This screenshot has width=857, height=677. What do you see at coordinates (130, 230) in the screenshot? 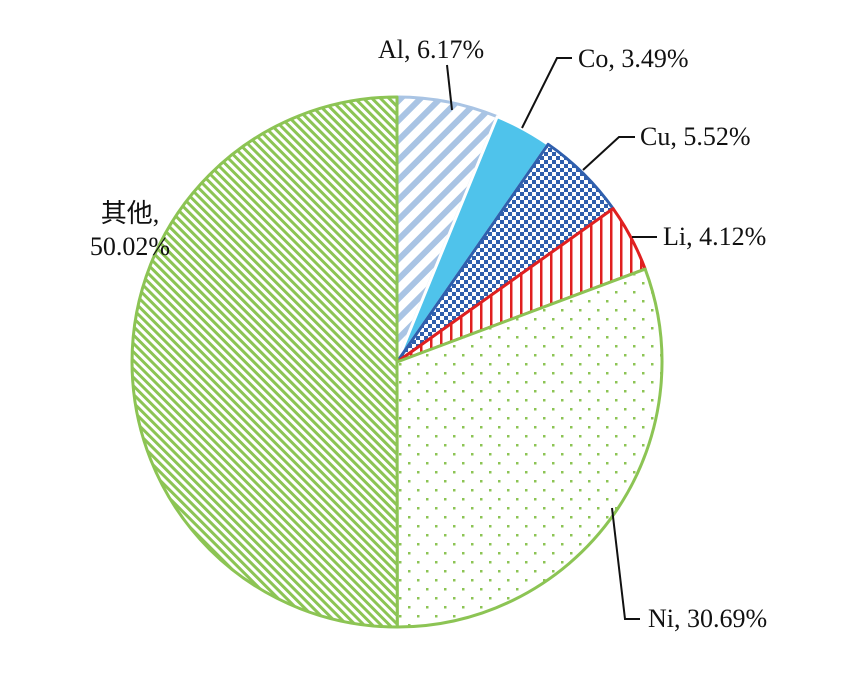
I see `data-label-other: 其他, 50.02%` at bounding box center [130, 230].